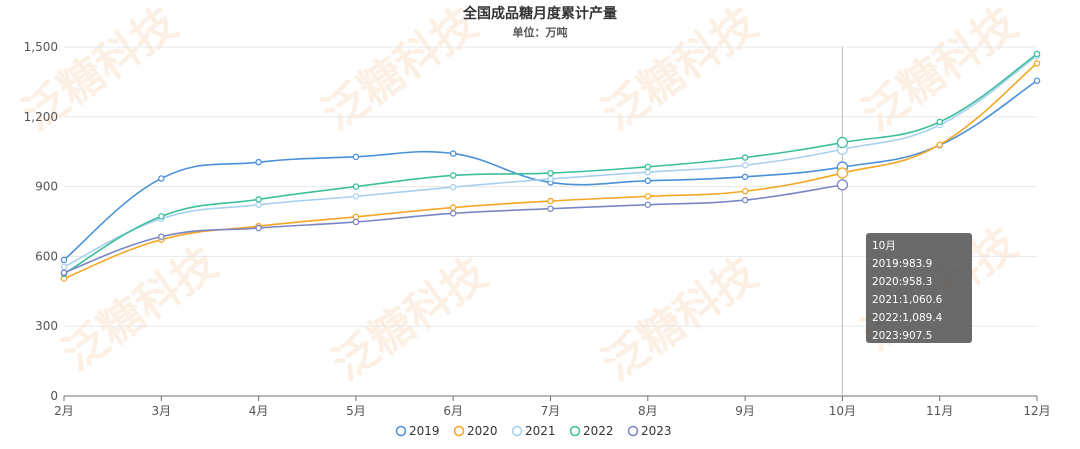 This screenshot has width=1080, height=449. I want to click on x-tick-label: 3月, so click(161, 411).